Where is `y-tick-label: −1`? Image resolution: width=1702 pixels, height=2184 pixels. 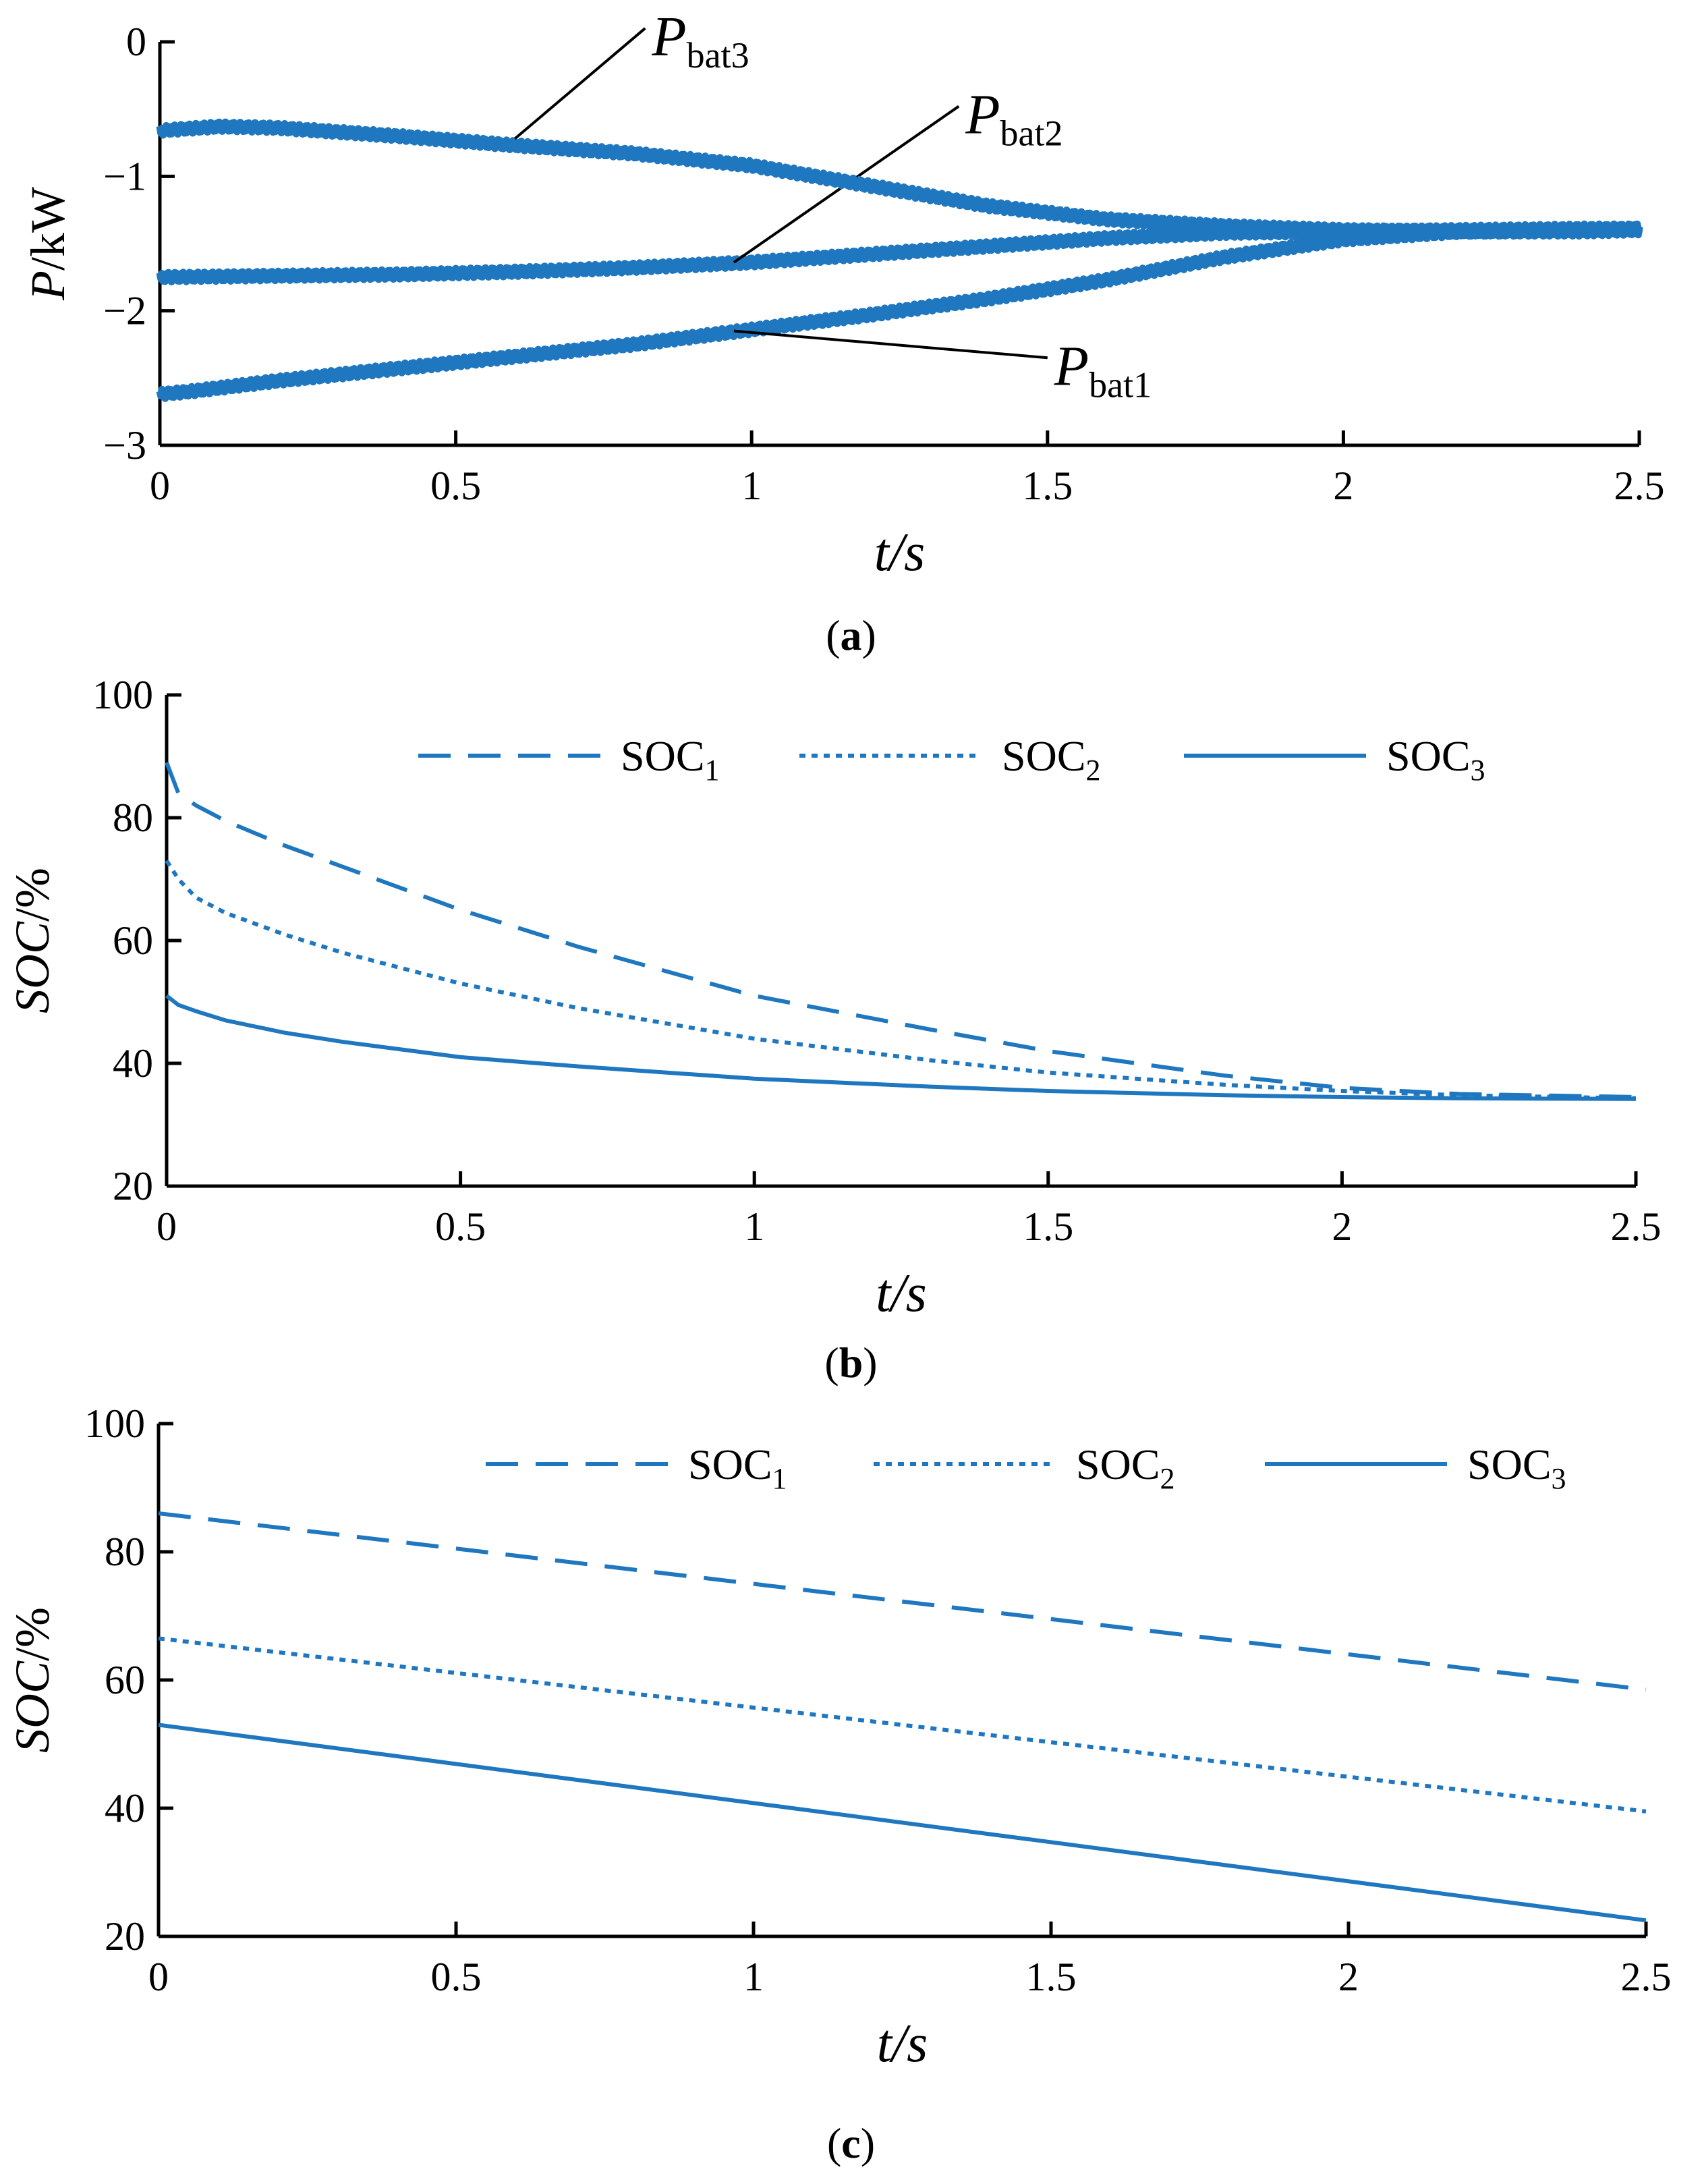 y-tick-label: −1 is located at coordinates (124, 176).